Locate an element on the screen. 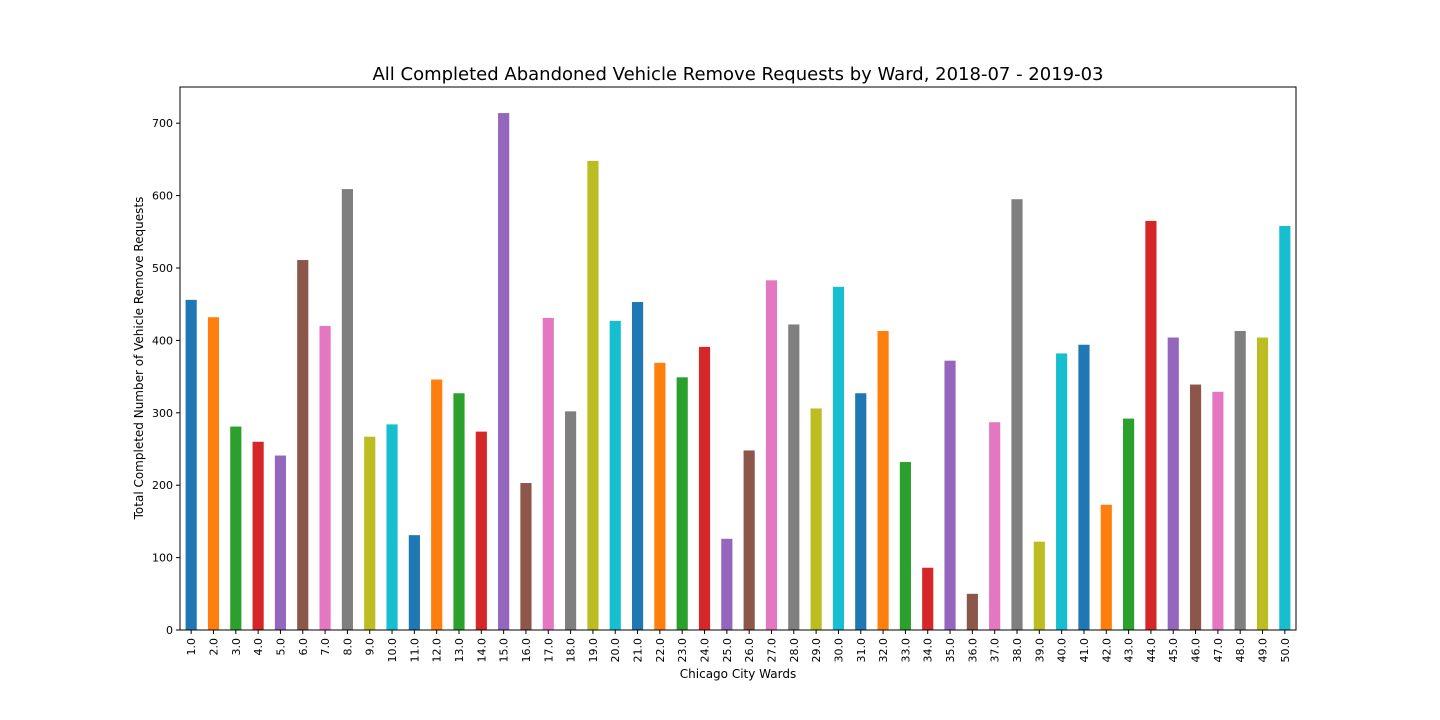 The width and height of the screenshot is (1440, 720). bar-ward-8.0 is located at coordinates (347, 409).